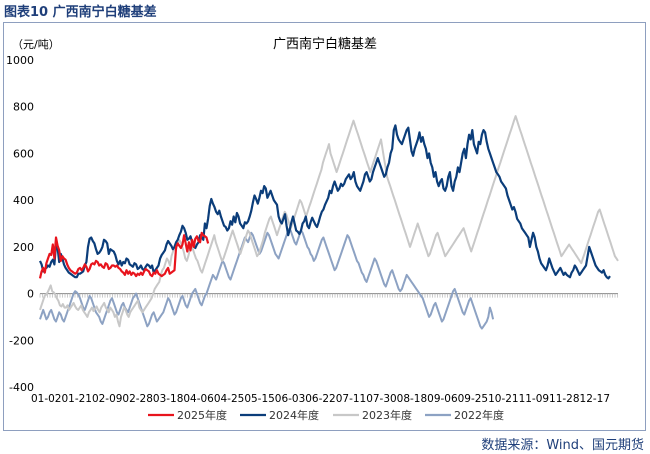 The width and height of the screenshot is (650, 454). What do you see at coordinates (23, 153) in the screenshot?
I see `y-tick-label: 600` at bounding box center [23, 153].